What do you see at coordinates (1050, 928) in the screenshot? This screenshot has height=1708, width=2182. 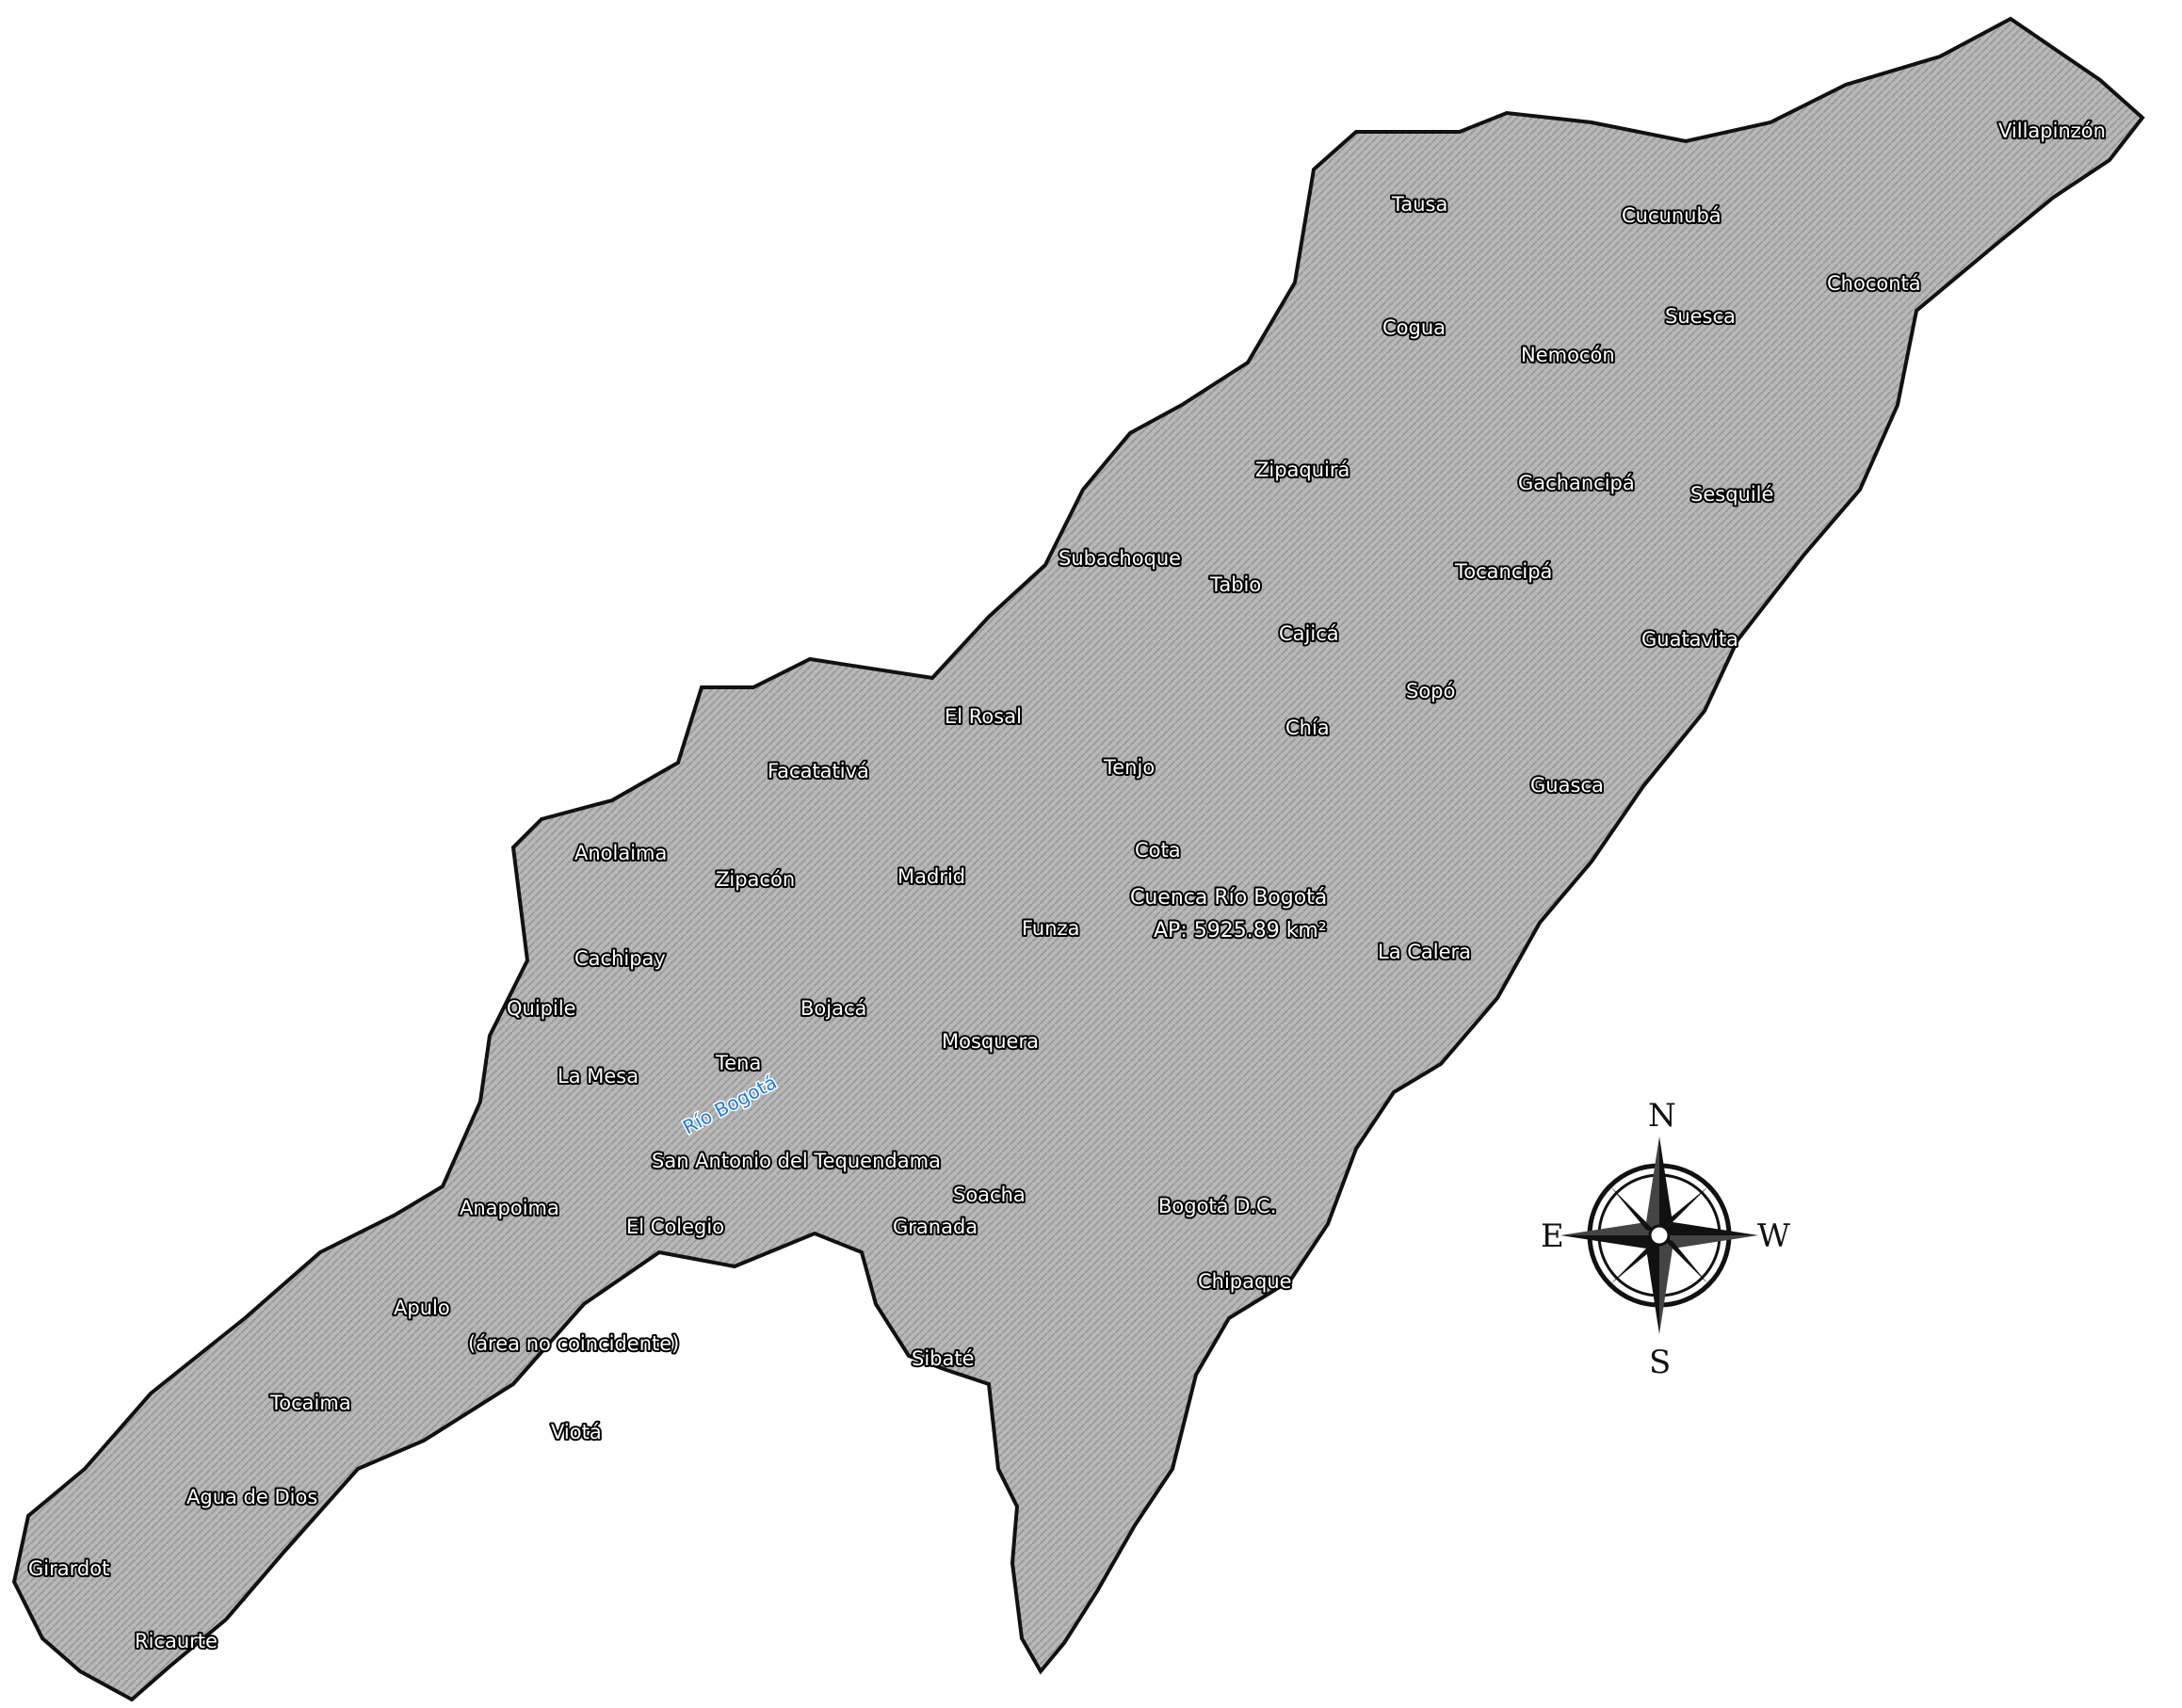 I see `municipality-label-funza: Funza` at bounding box center [1050, 928].